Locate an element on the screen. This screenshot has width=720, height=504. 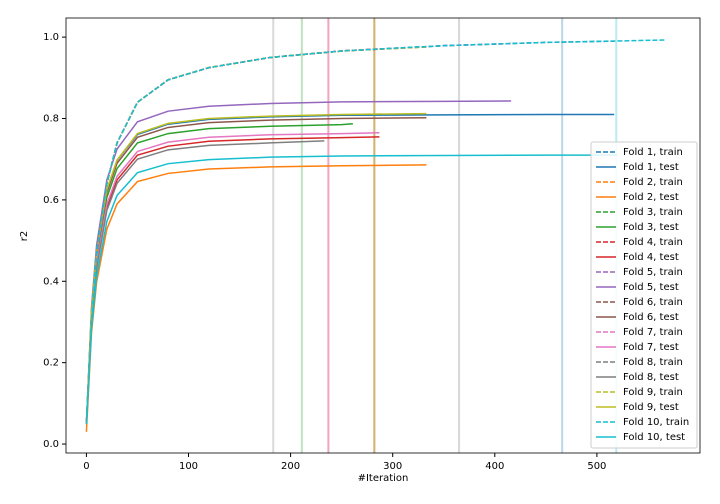
y-tick-label: 0.2 is located at coordinates (51, 363).